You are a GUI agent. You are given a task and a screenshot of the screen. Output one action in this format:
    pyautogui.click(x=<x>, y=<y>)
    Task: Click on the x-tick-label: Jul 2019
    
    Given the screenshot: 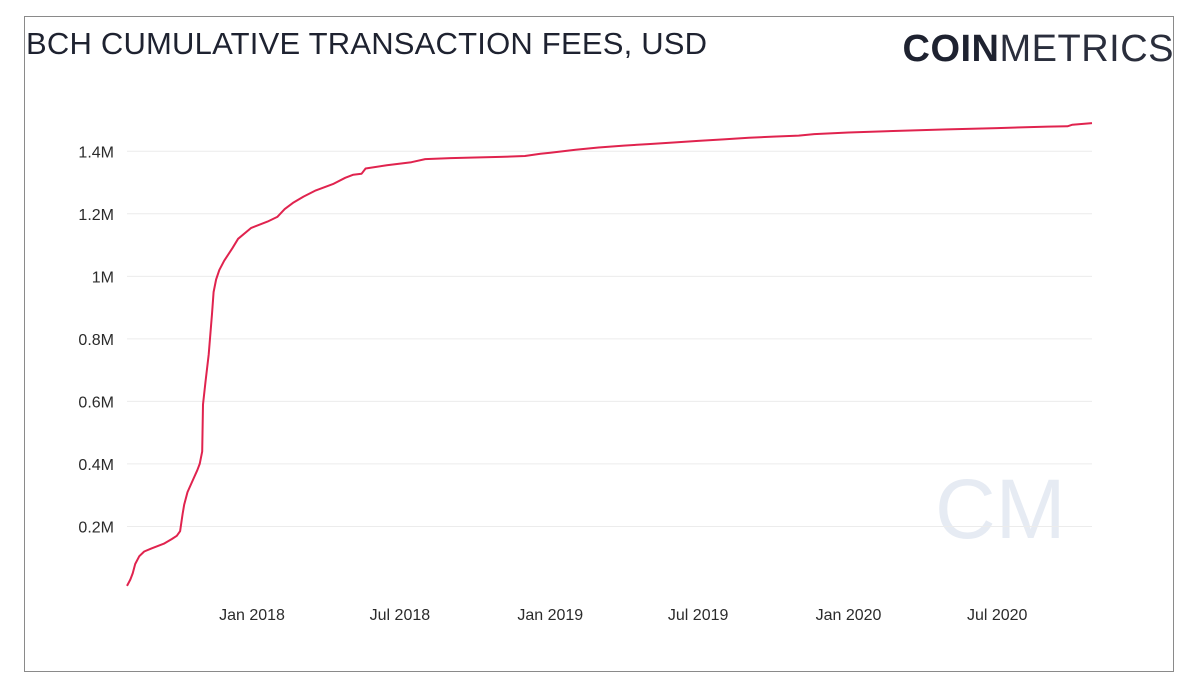 What is the action you would take?
    pyautogui.click(x=698, y=615)
    